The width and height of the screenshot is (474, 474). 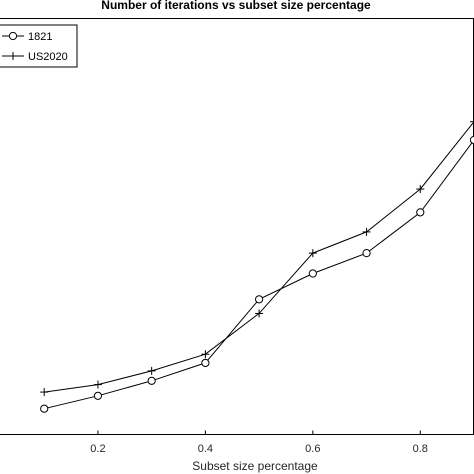 What do you see at coordinates (205, 449) in the screenshot?
I see `x-tick-label: 0.4` at bounding box center [205, 449].